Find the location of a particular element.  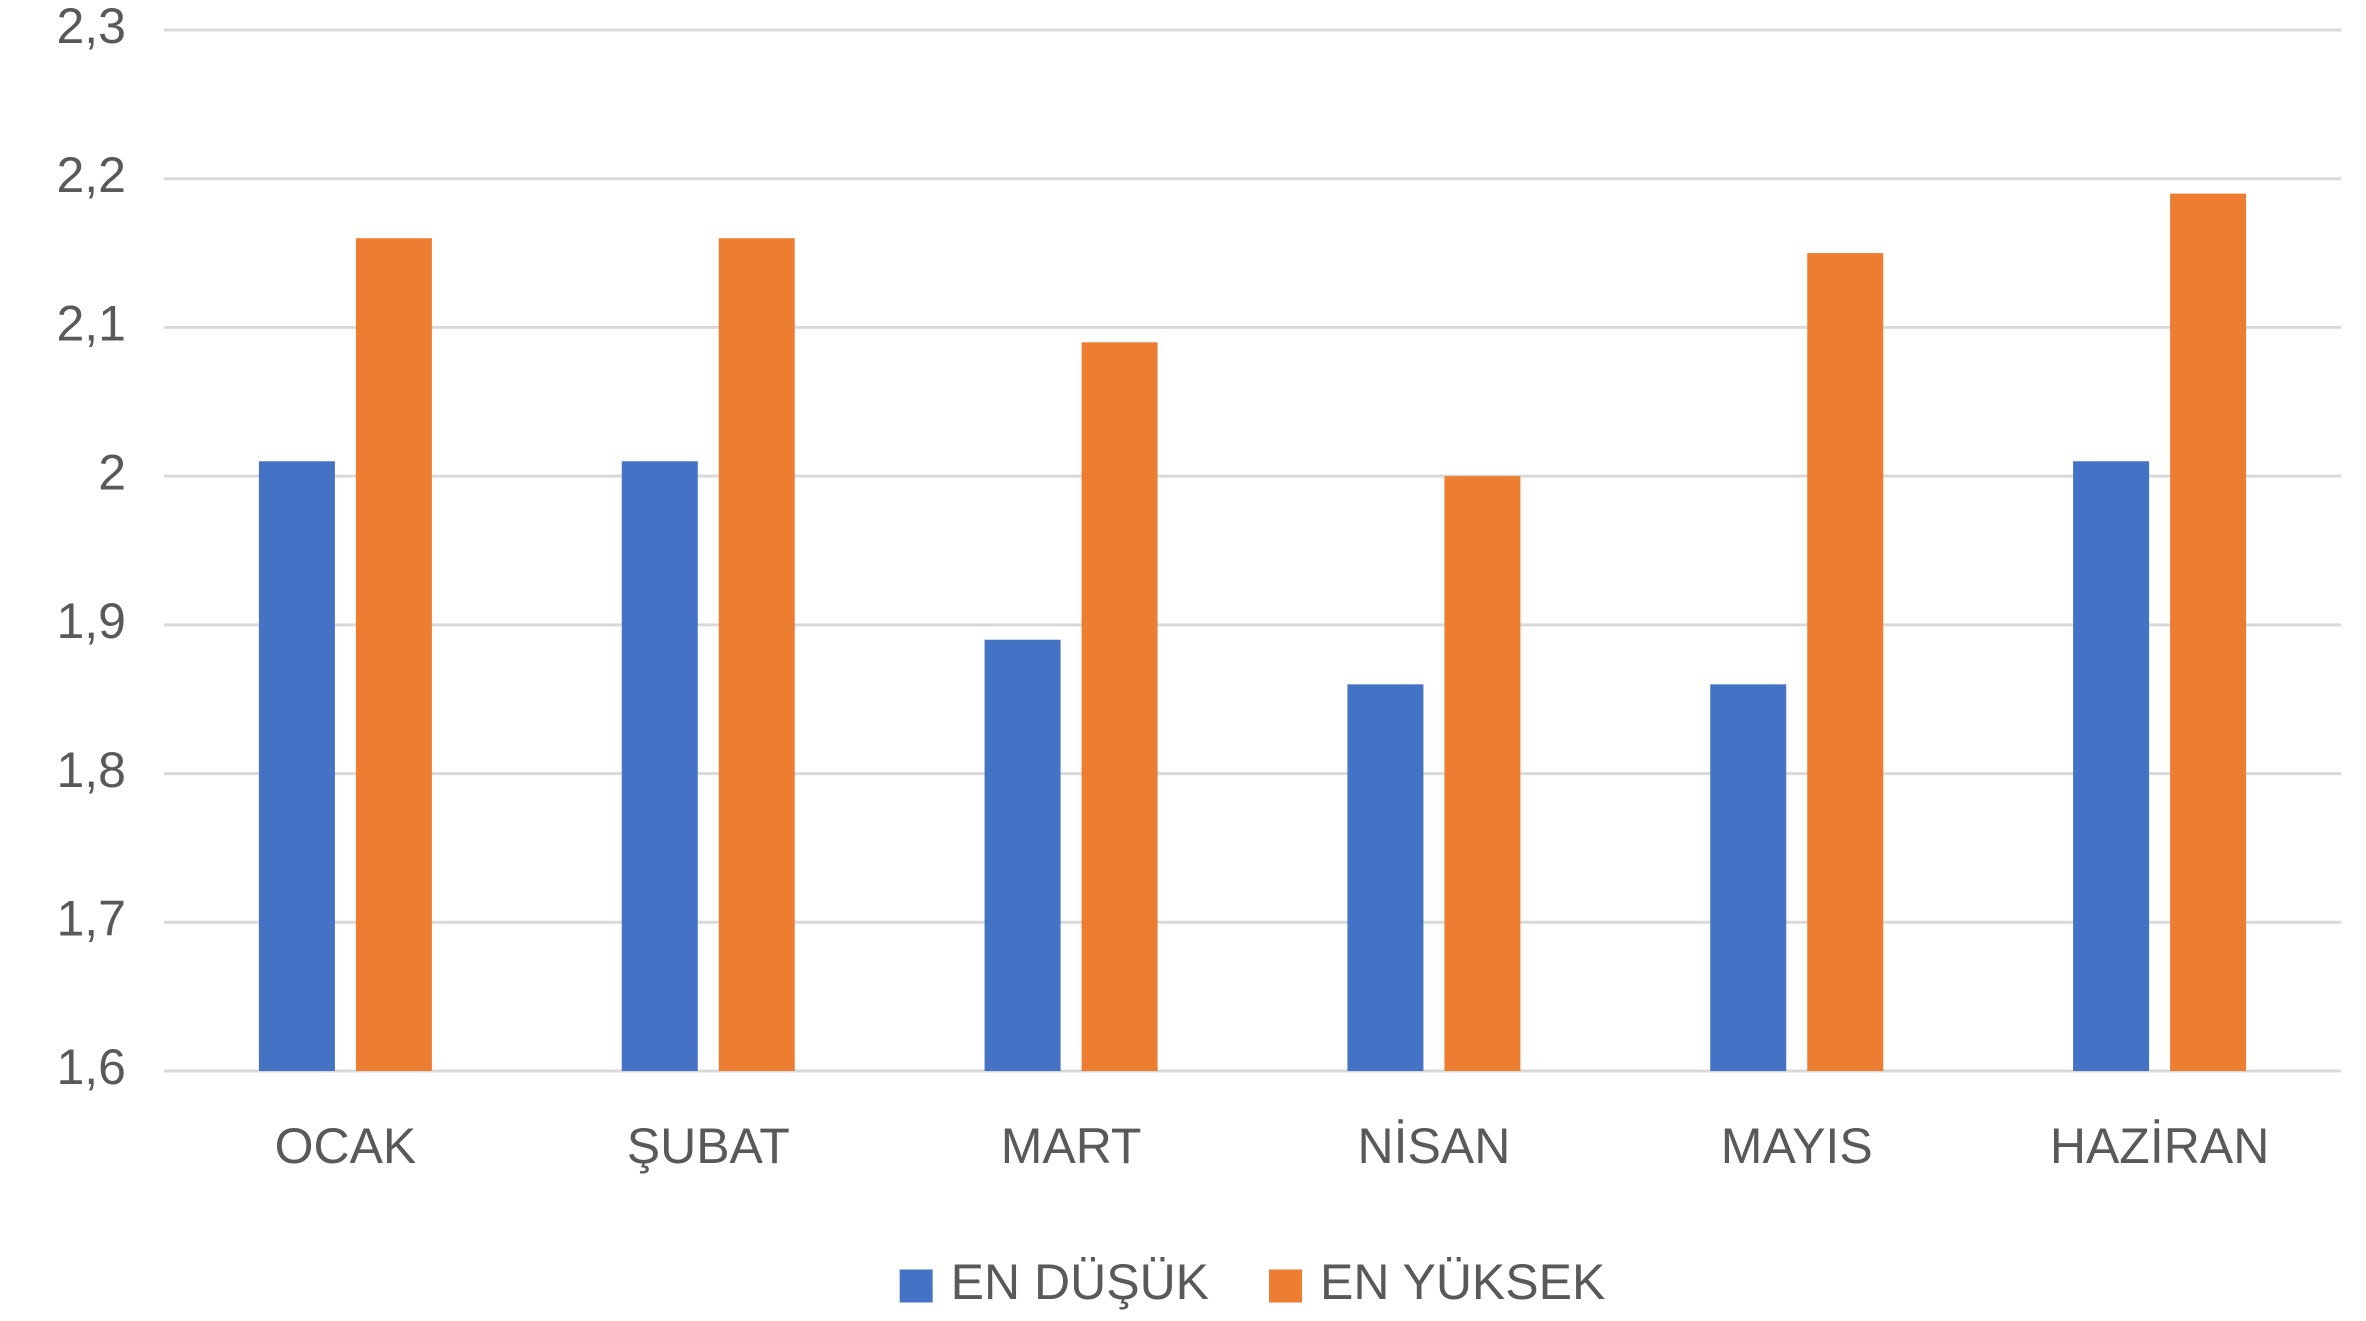

x-tick-label: ŞUBAT is located at coordinates (708, 1146).